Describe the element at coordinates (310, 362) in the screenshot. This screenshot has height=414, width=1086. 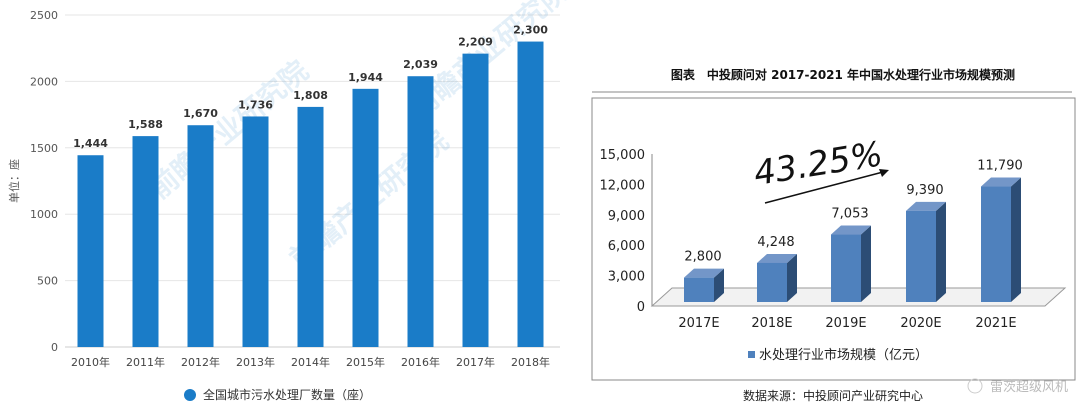
I see `x-tick-label: 2014年` at that location.